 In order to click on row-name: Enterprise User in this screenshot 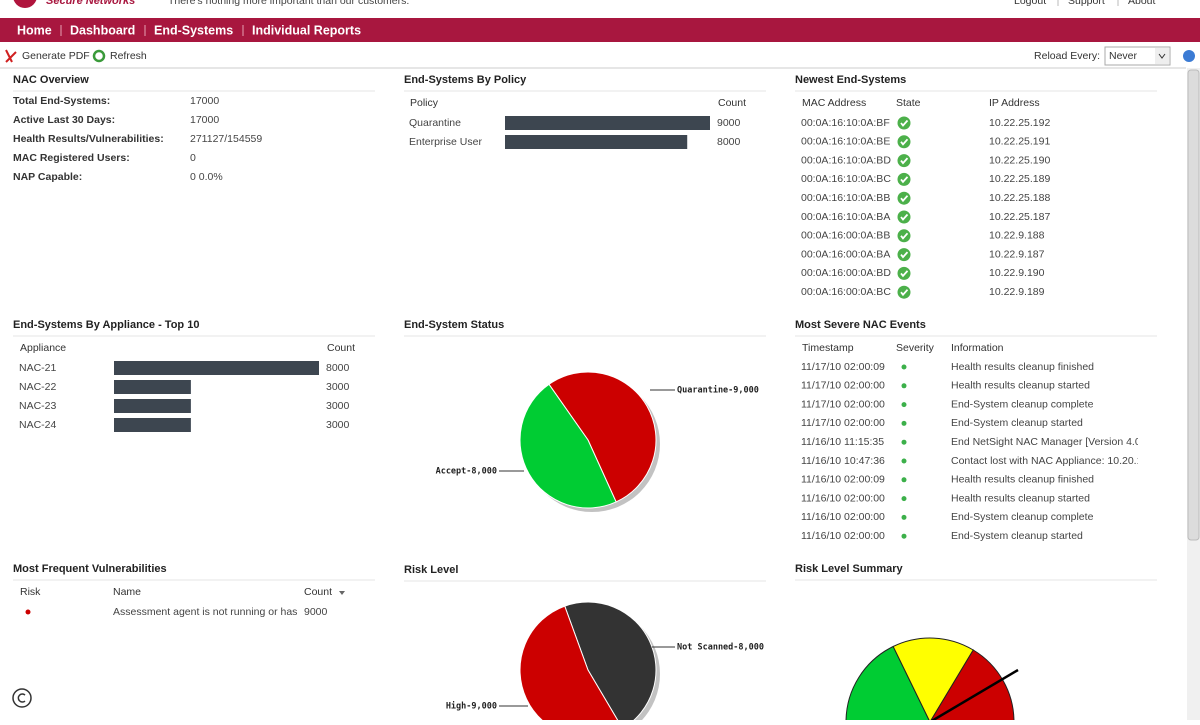, I will do `click(445, 142)`.